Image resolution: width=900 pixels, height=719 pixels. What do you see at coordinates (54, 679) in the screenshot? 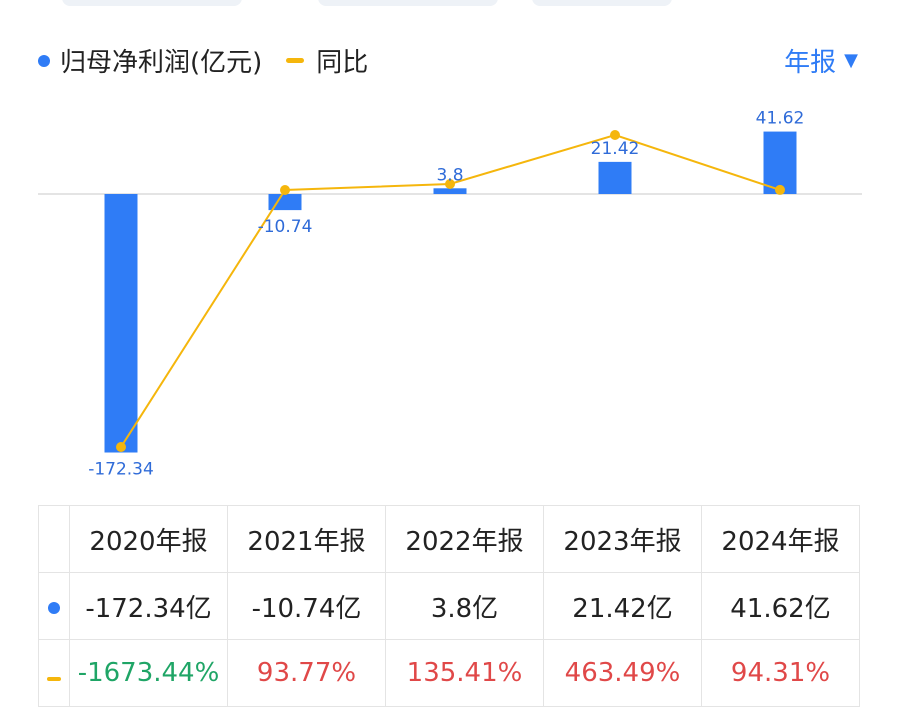
I see `line-series-dash-icon` at bounding box center [54, 679].